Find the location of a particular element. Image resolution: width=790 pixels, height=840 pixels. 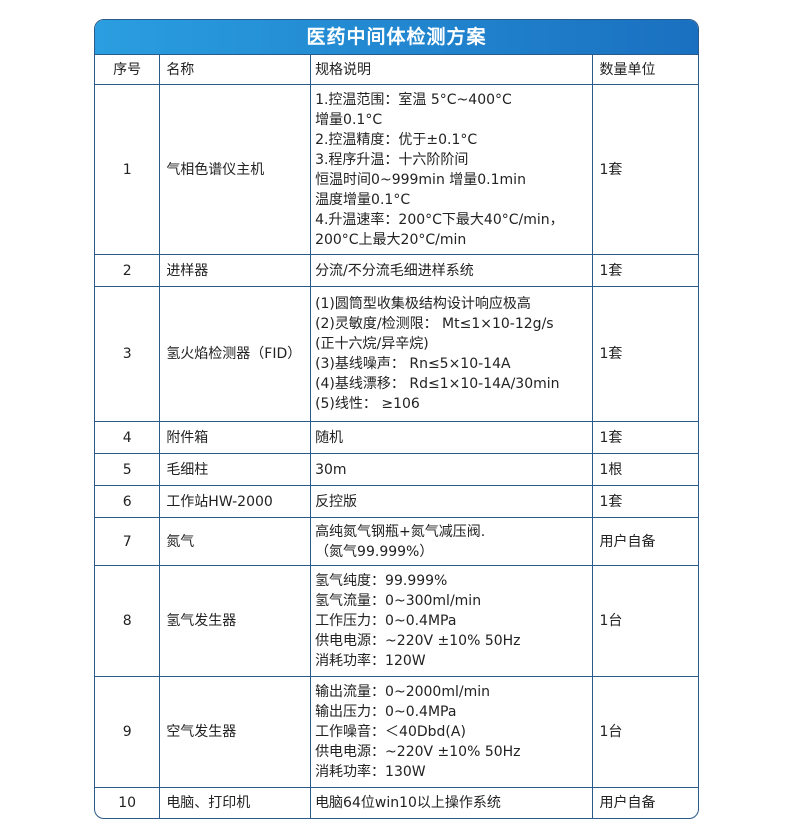

spec-line: 200°C上最大20°C/min is located at coordinates (391, 239).